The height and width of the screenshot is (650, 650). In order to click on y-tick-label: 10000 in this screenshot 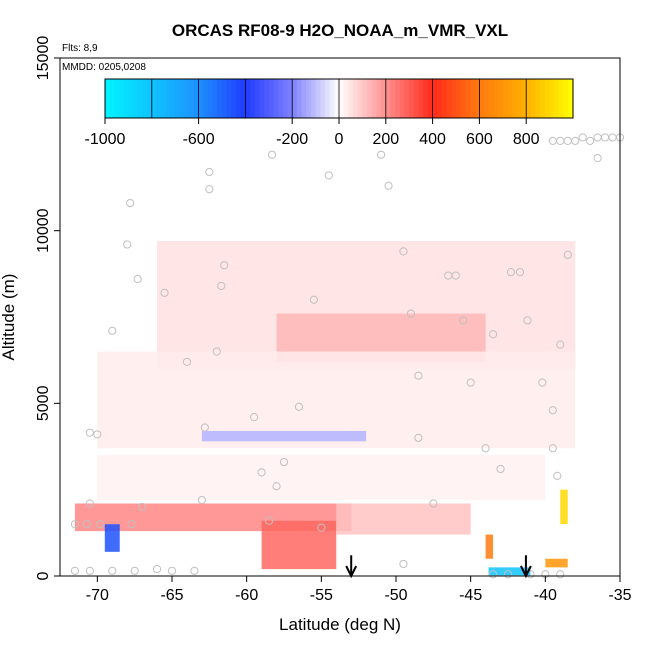, I will do `click(43, 230)`.